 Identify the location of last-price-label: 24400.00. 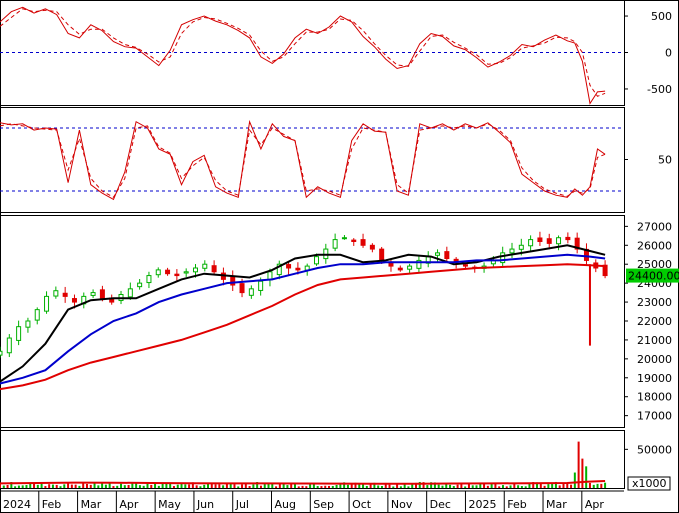
(653, 276).